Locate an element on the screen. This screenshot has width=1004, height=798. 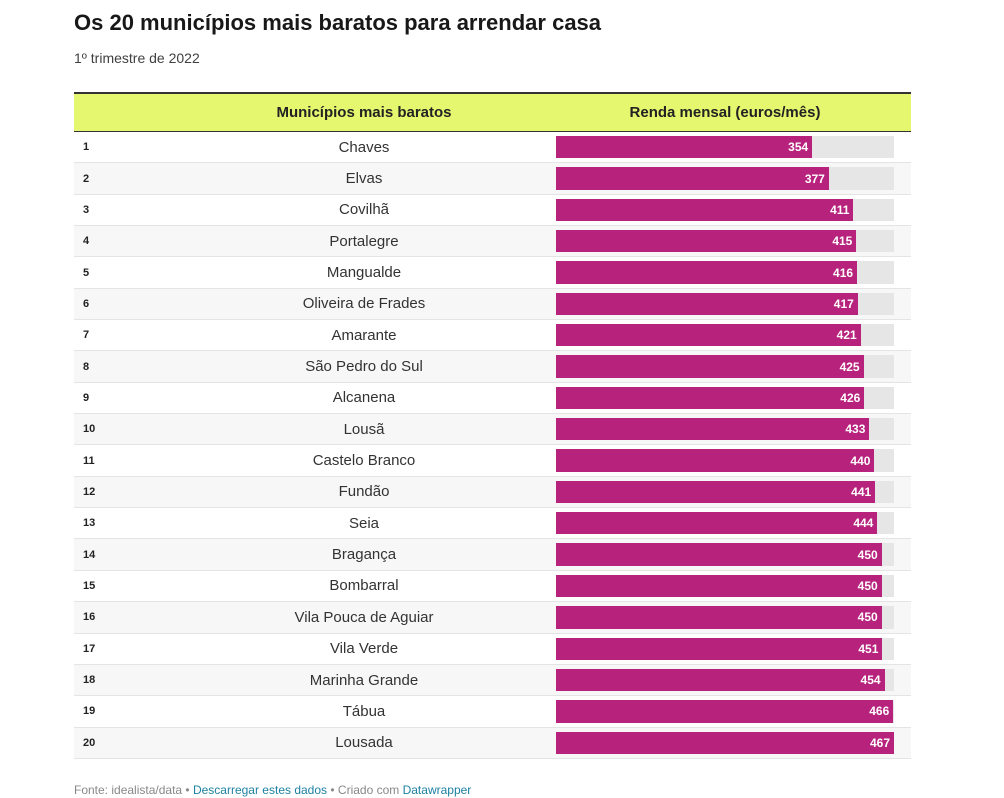
row-municipio: Elvas is located at coordinates (364, 179).